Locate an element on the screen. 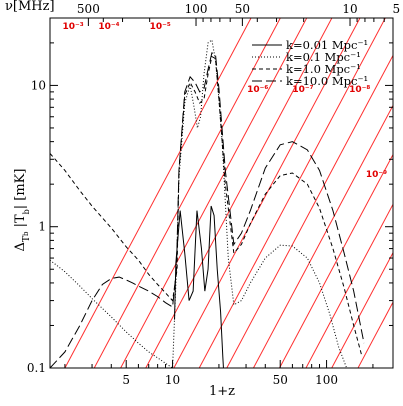 The width and height of the screenshot is (403, 406). y-axis-title: ΔTb |Tb| [mK] is located at coordinates (22, 210).